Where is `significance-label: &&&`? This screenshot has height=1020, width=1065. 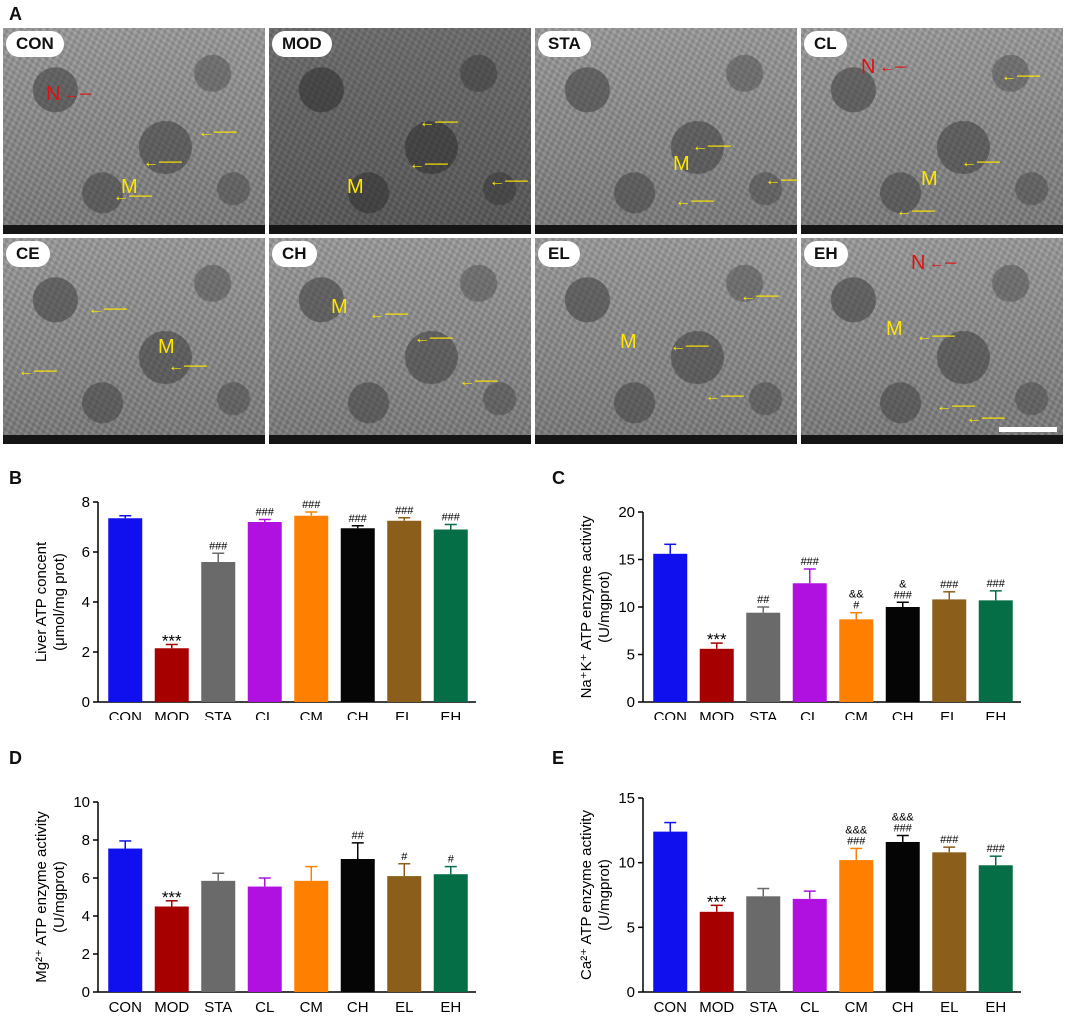 significance-label: &&& is located at coordinates (903, 818).